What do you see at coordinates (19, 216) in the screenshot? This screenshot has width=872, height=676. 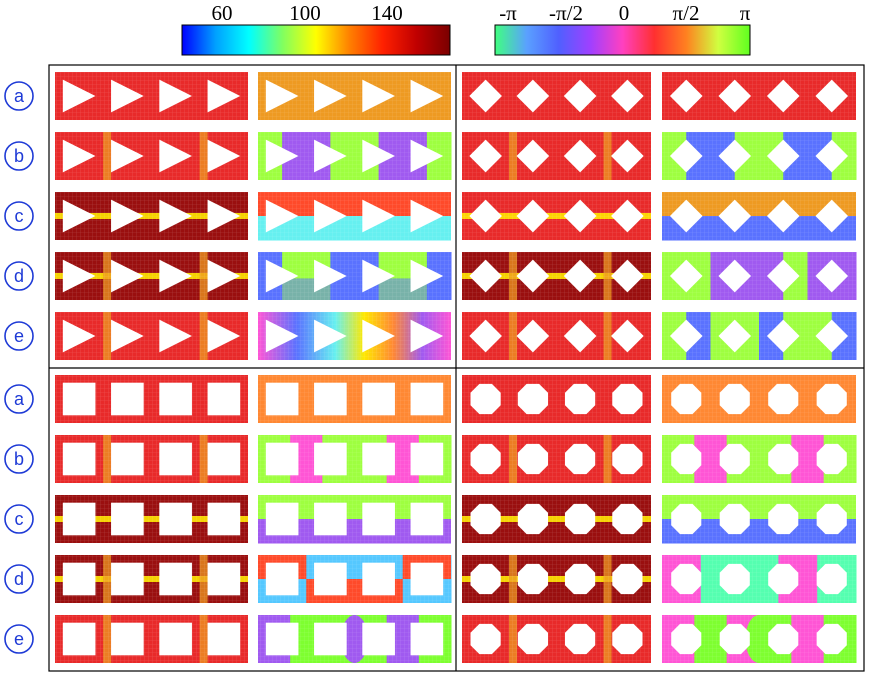 I see `row-label-text: c` at bounding box center [19, 216].